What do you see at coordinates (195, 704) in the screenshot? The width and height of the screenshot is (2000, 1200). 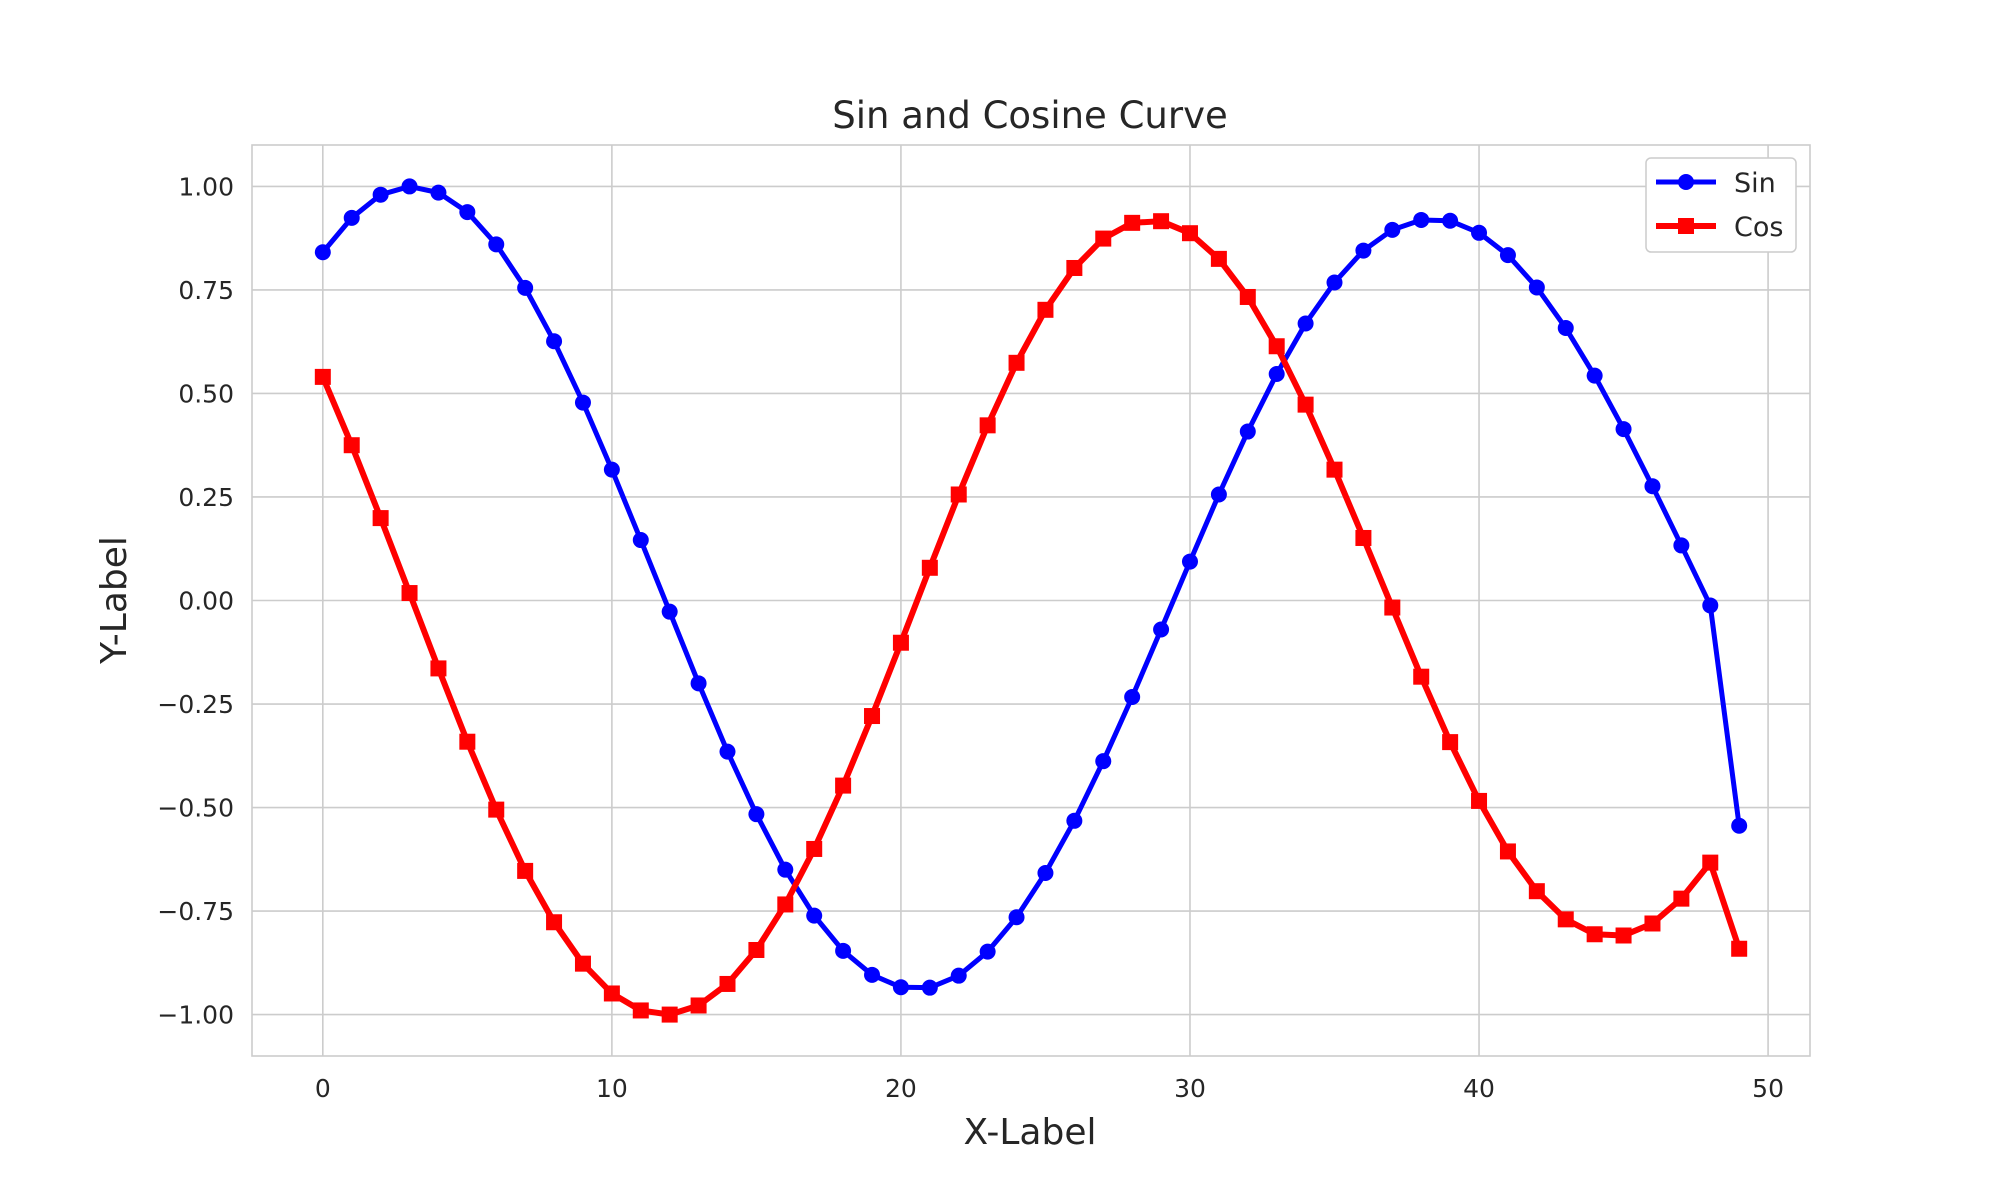 I see `y-tick-label: −0.25` at bounding box center [195, 704].